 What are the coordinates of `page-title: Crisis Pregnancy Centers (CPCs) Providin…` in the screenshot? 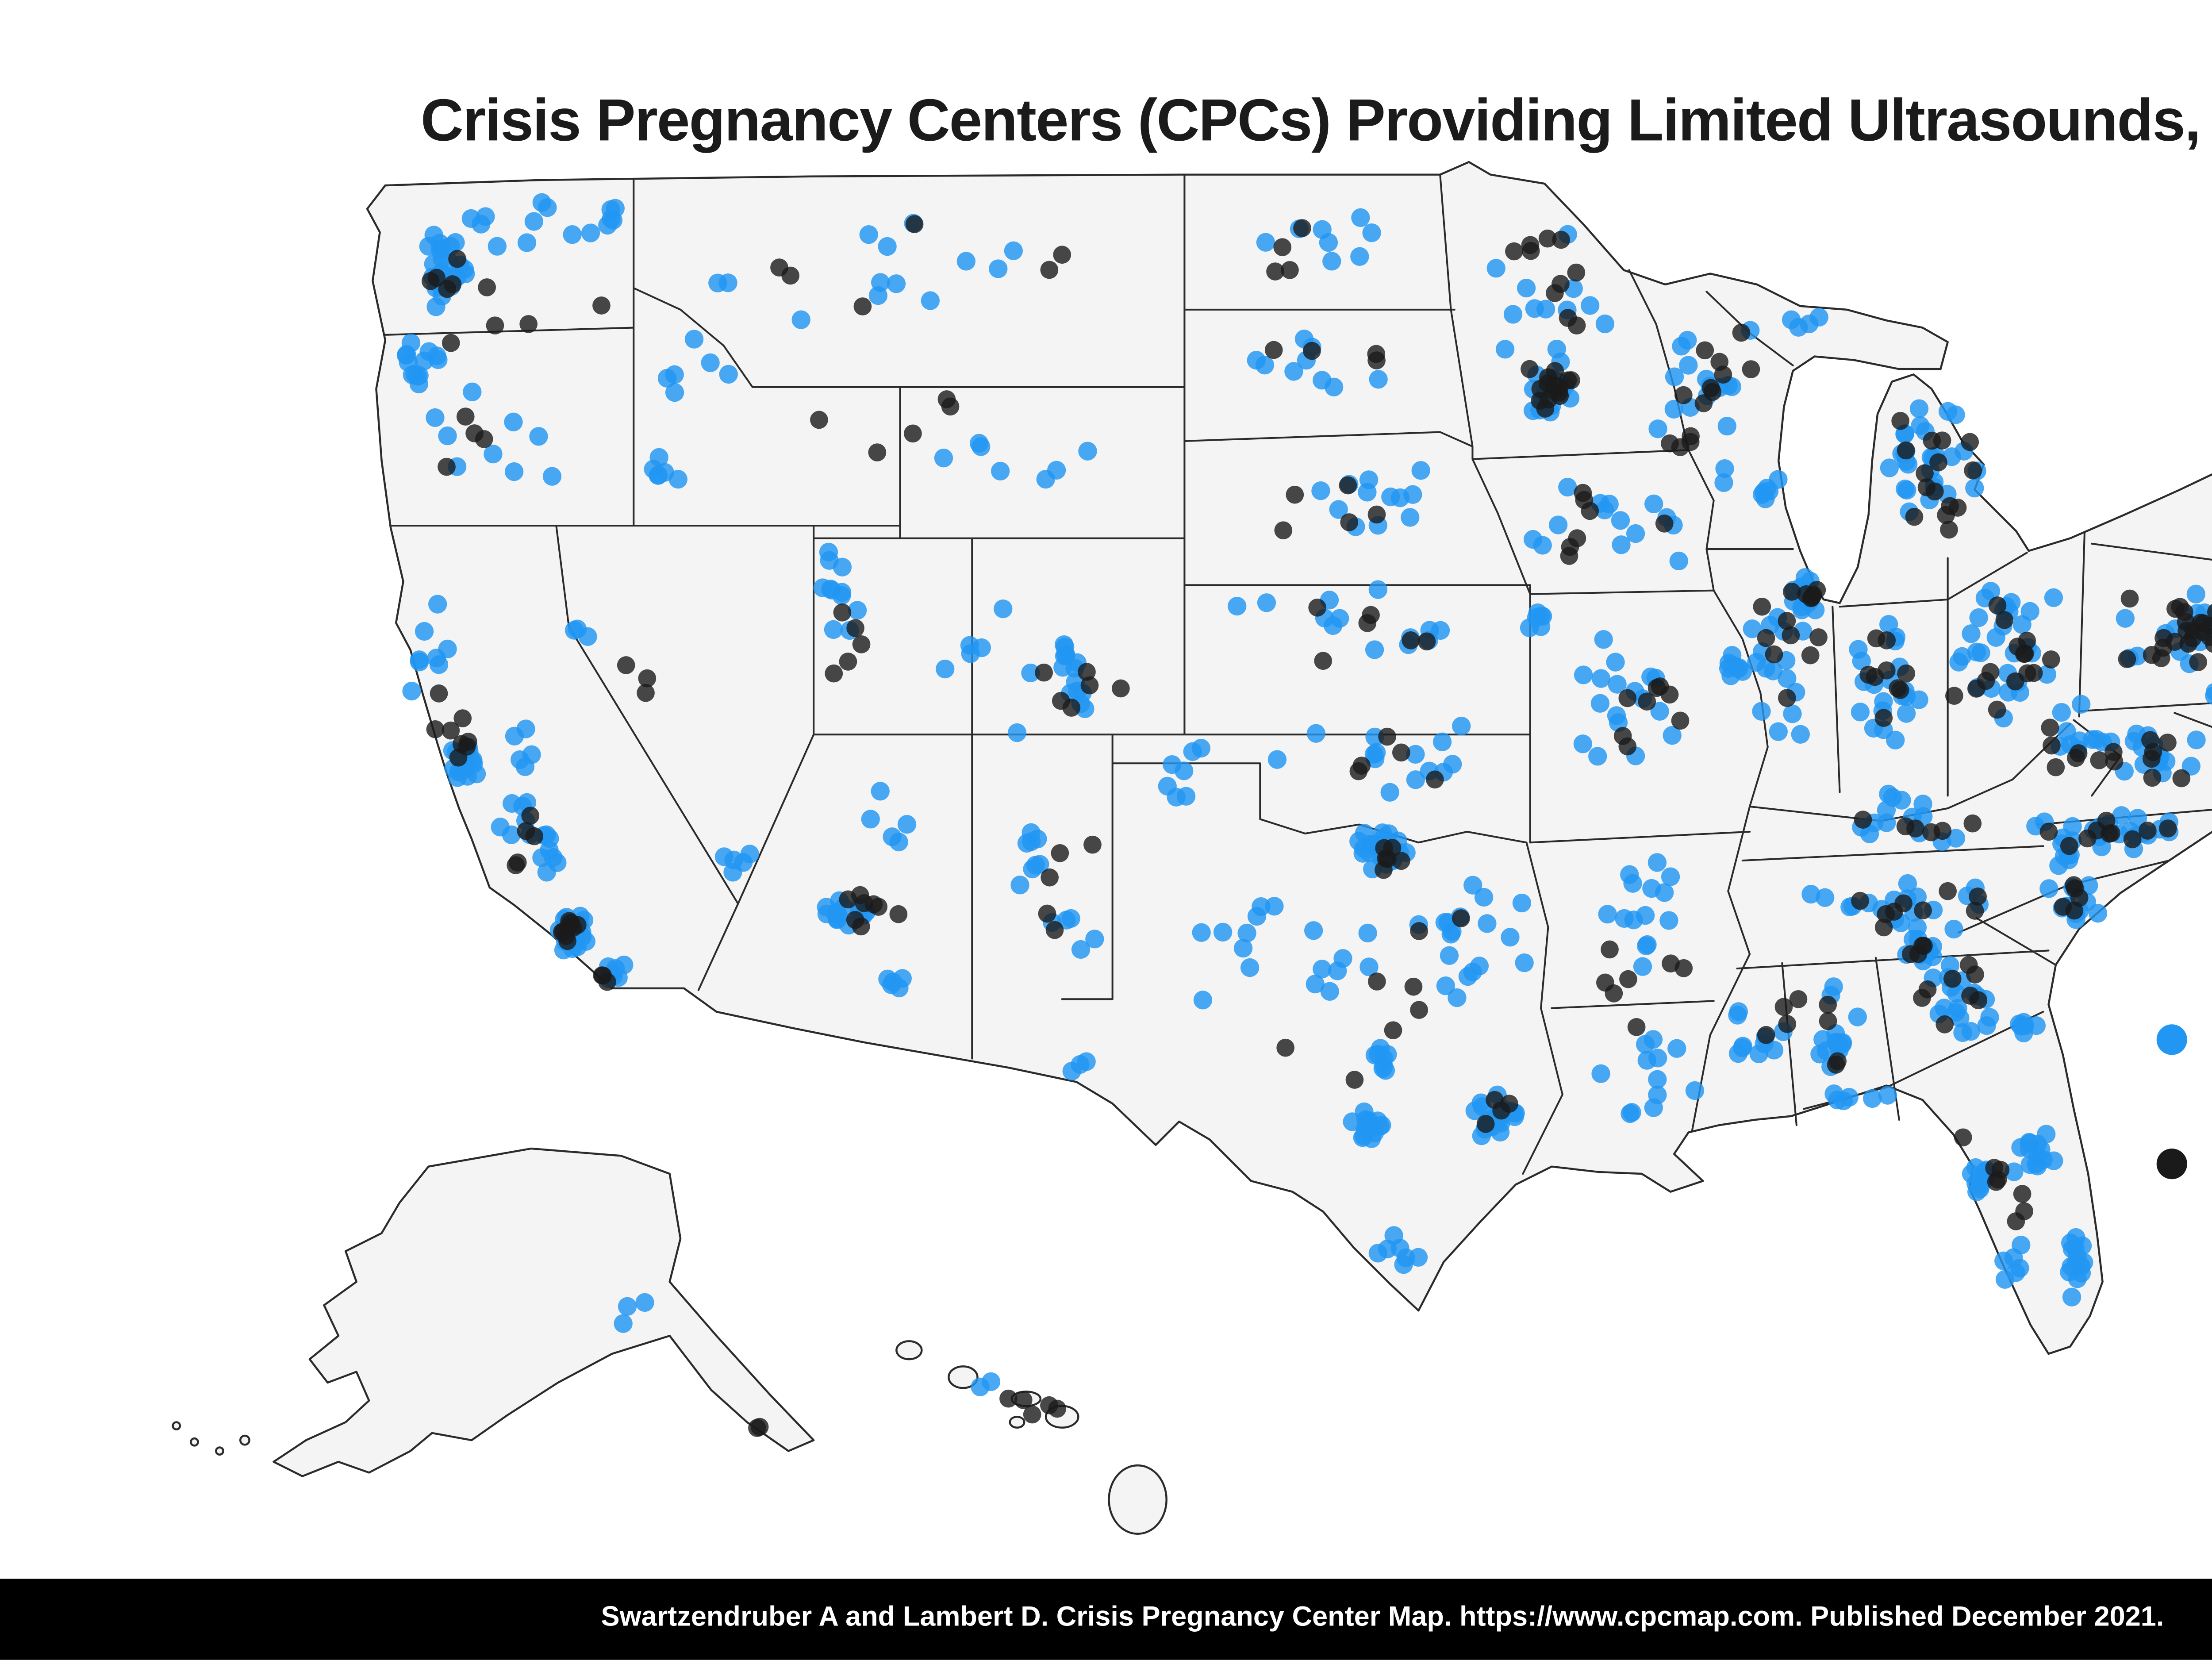 It's located at (1316, 120).